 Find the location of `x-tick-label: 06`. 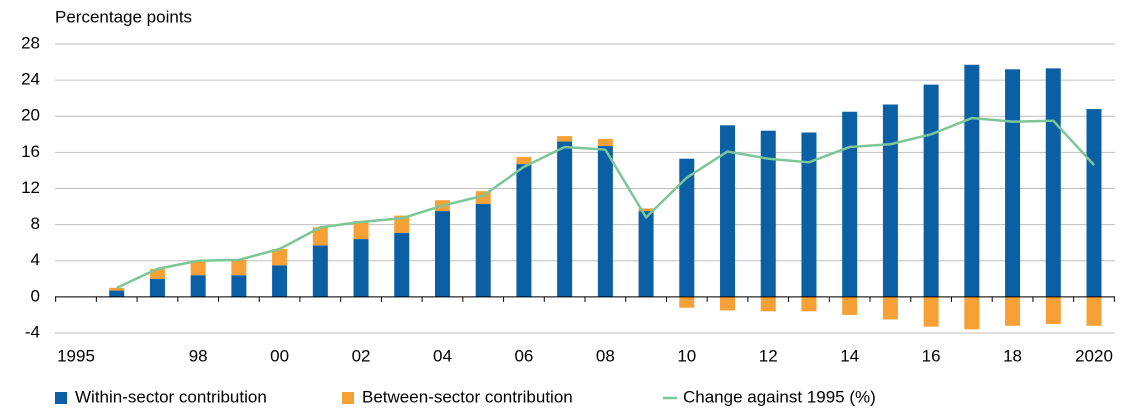

x-tick-label: 06 is located at coordinates (523, 355).